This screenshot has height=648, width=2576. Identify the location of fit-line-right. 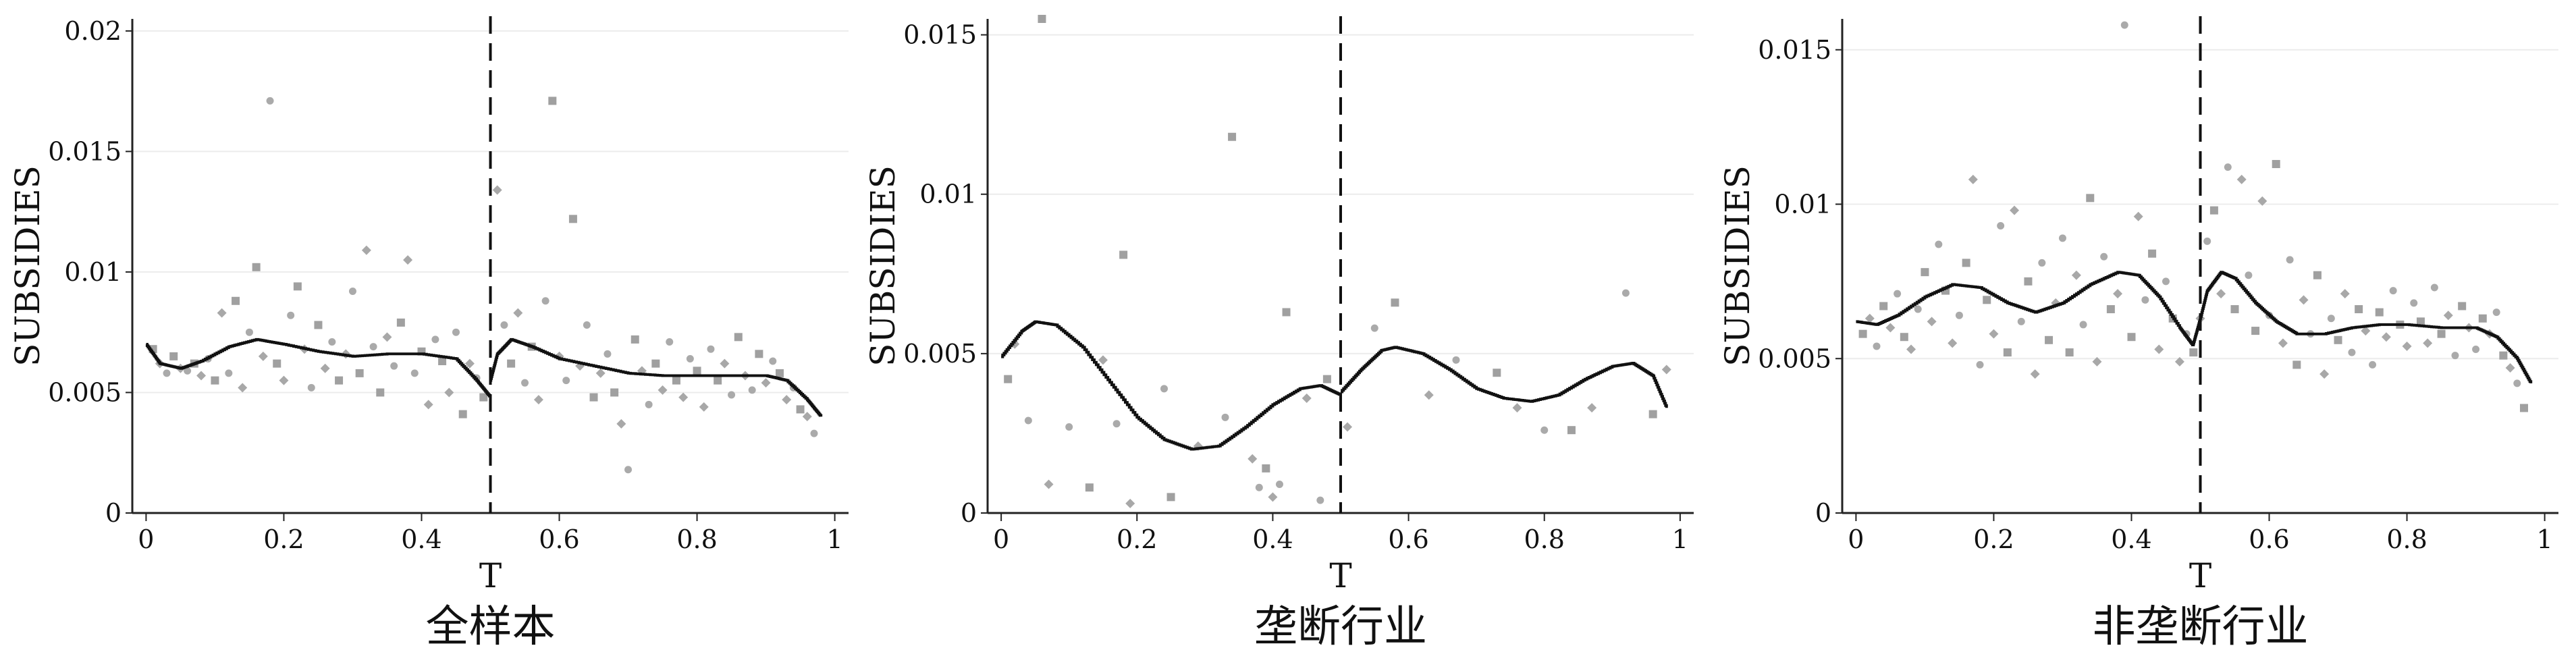
(656, 377).